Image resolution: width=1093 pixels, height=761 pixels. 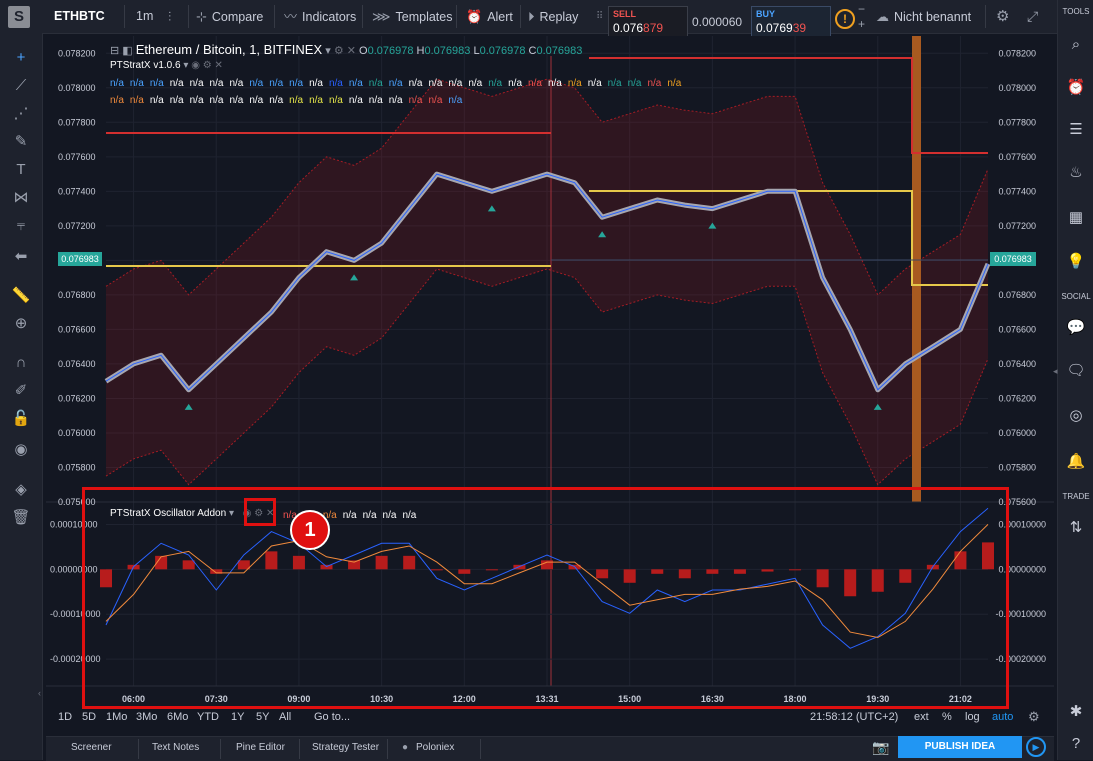 What do you see at coordinates (89, 717) in the screenshot?
I see `range-5d-button: 5D` at bounding box center [89, 717].